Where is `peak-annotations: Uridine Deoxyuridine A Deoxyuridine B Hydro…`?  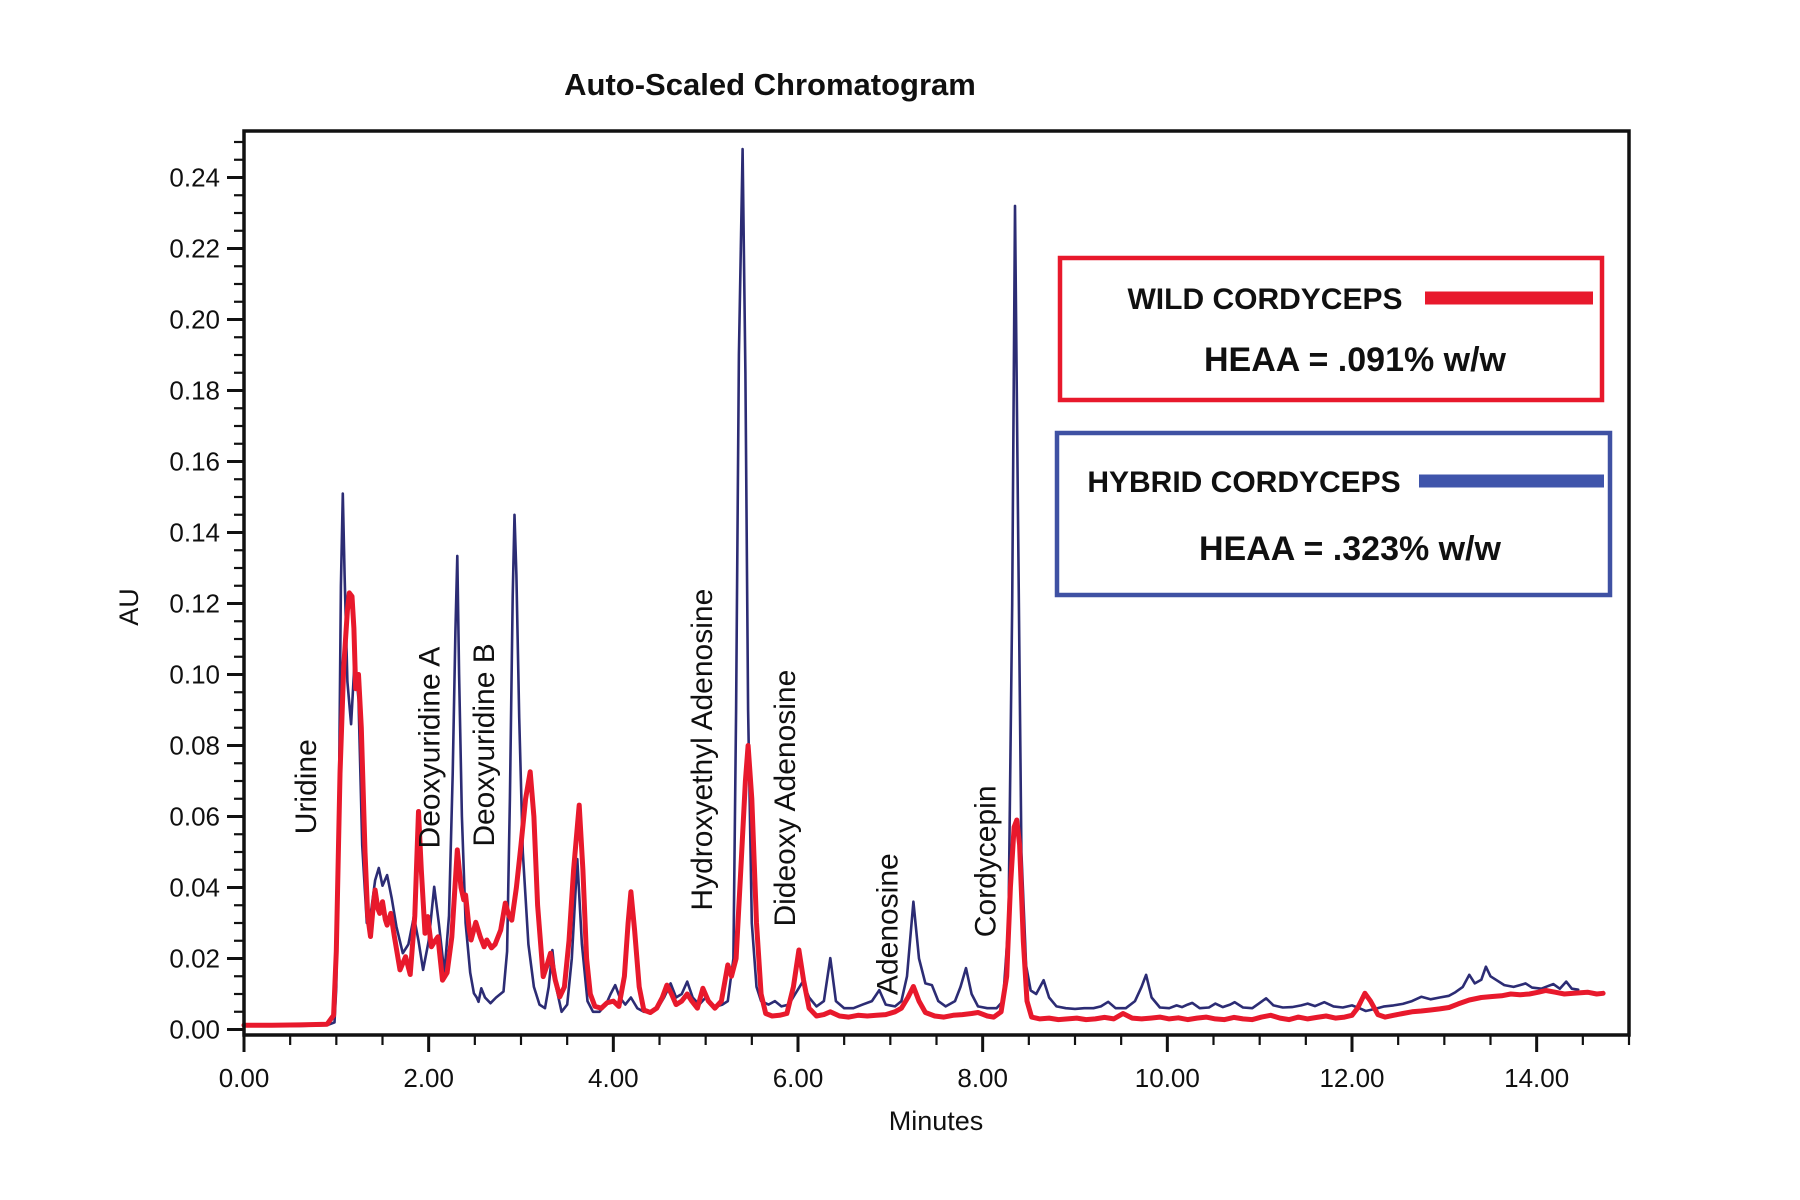 peak-annotations: Uridine Deoxyuridine A Deoxyuridine B Hydro… is located at coordinates (646, 792).